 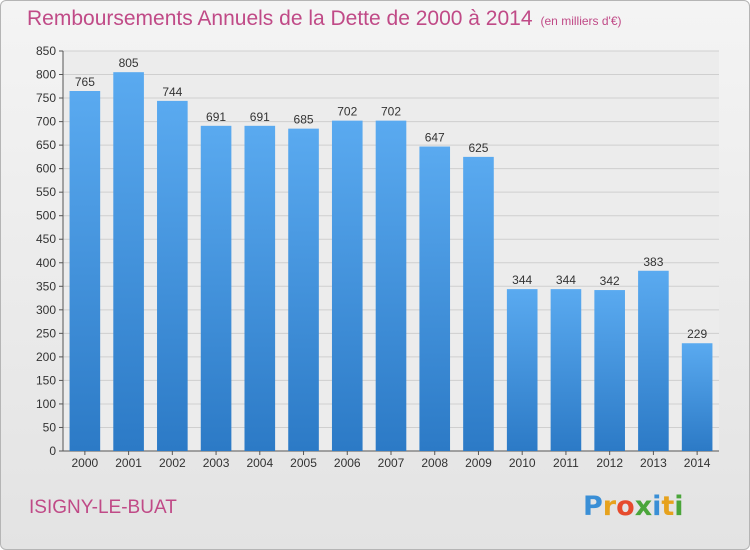 What do you see at coordinates (46, 98) in the screenshot?
I see `y-tick-label: 750` at bounding box center [46, 98].